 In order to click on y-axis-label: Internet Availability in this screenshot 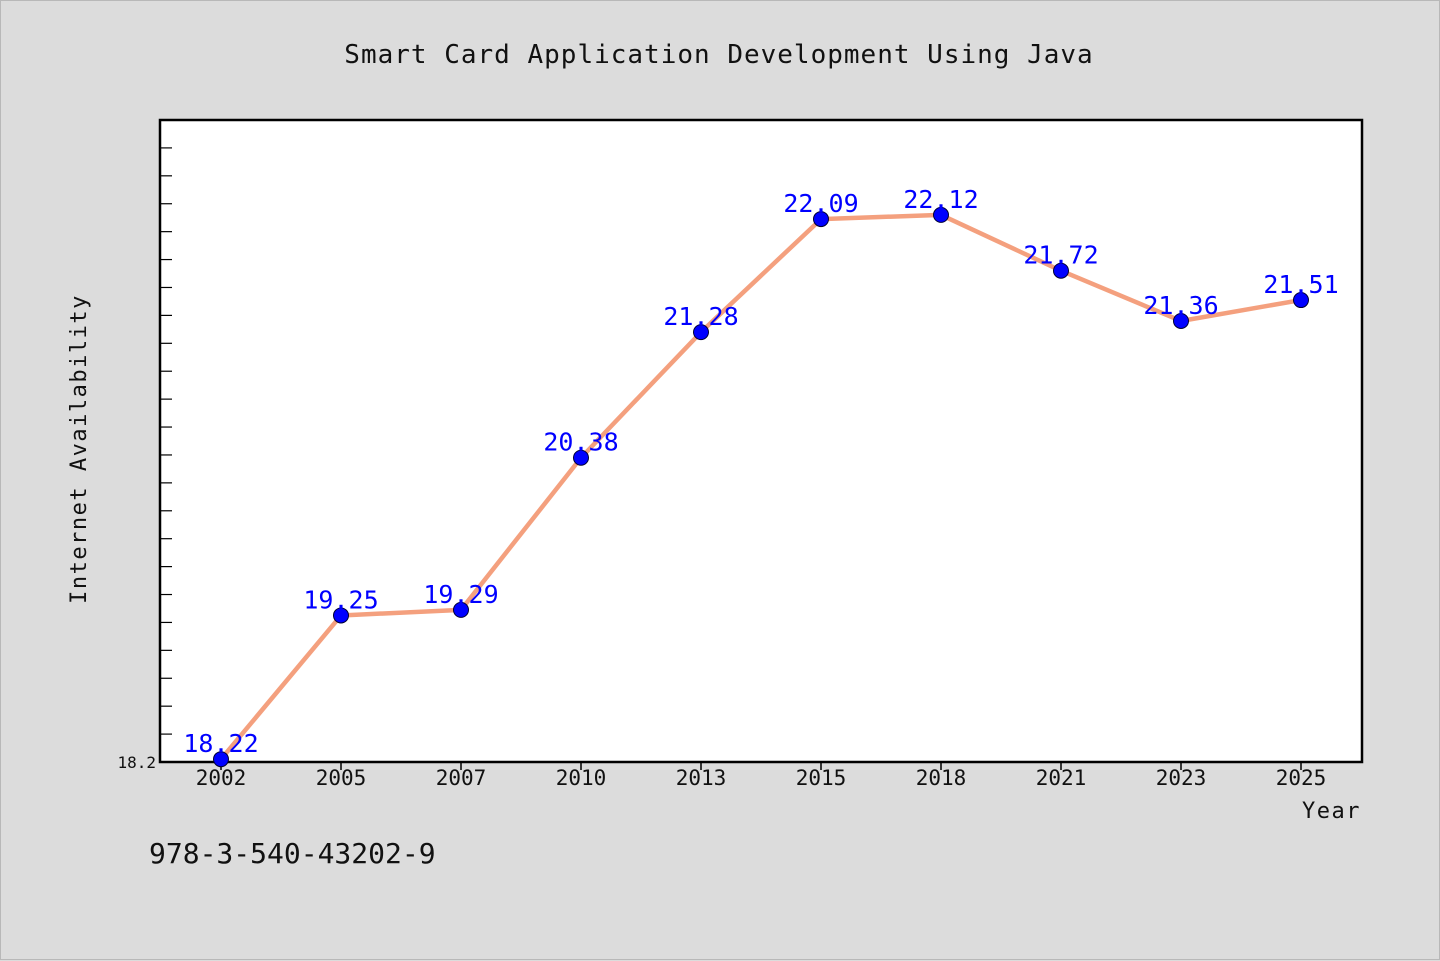, I will do `click(79, 449)`.